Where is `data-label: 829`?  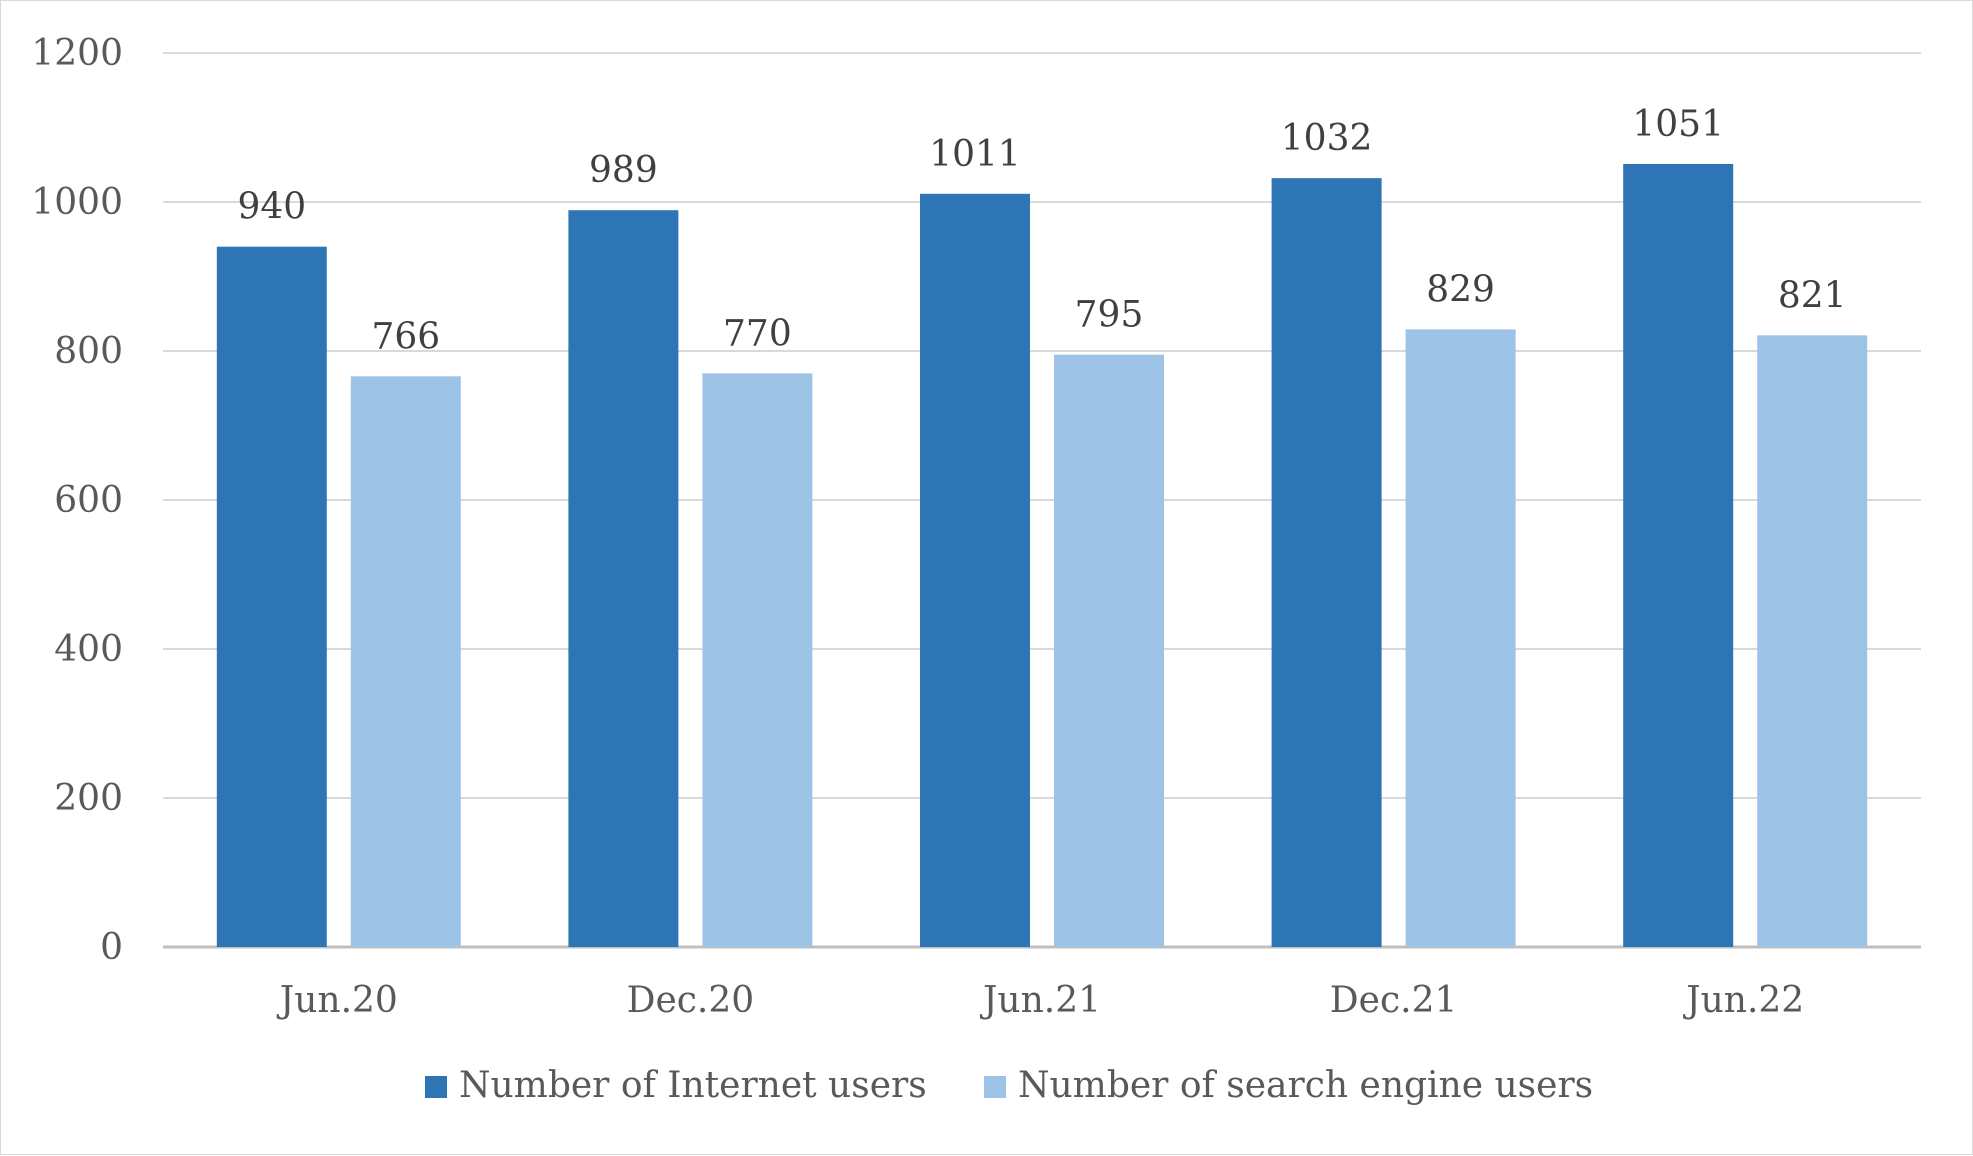 data-label: 829 is located at coordinates (1460, 289).